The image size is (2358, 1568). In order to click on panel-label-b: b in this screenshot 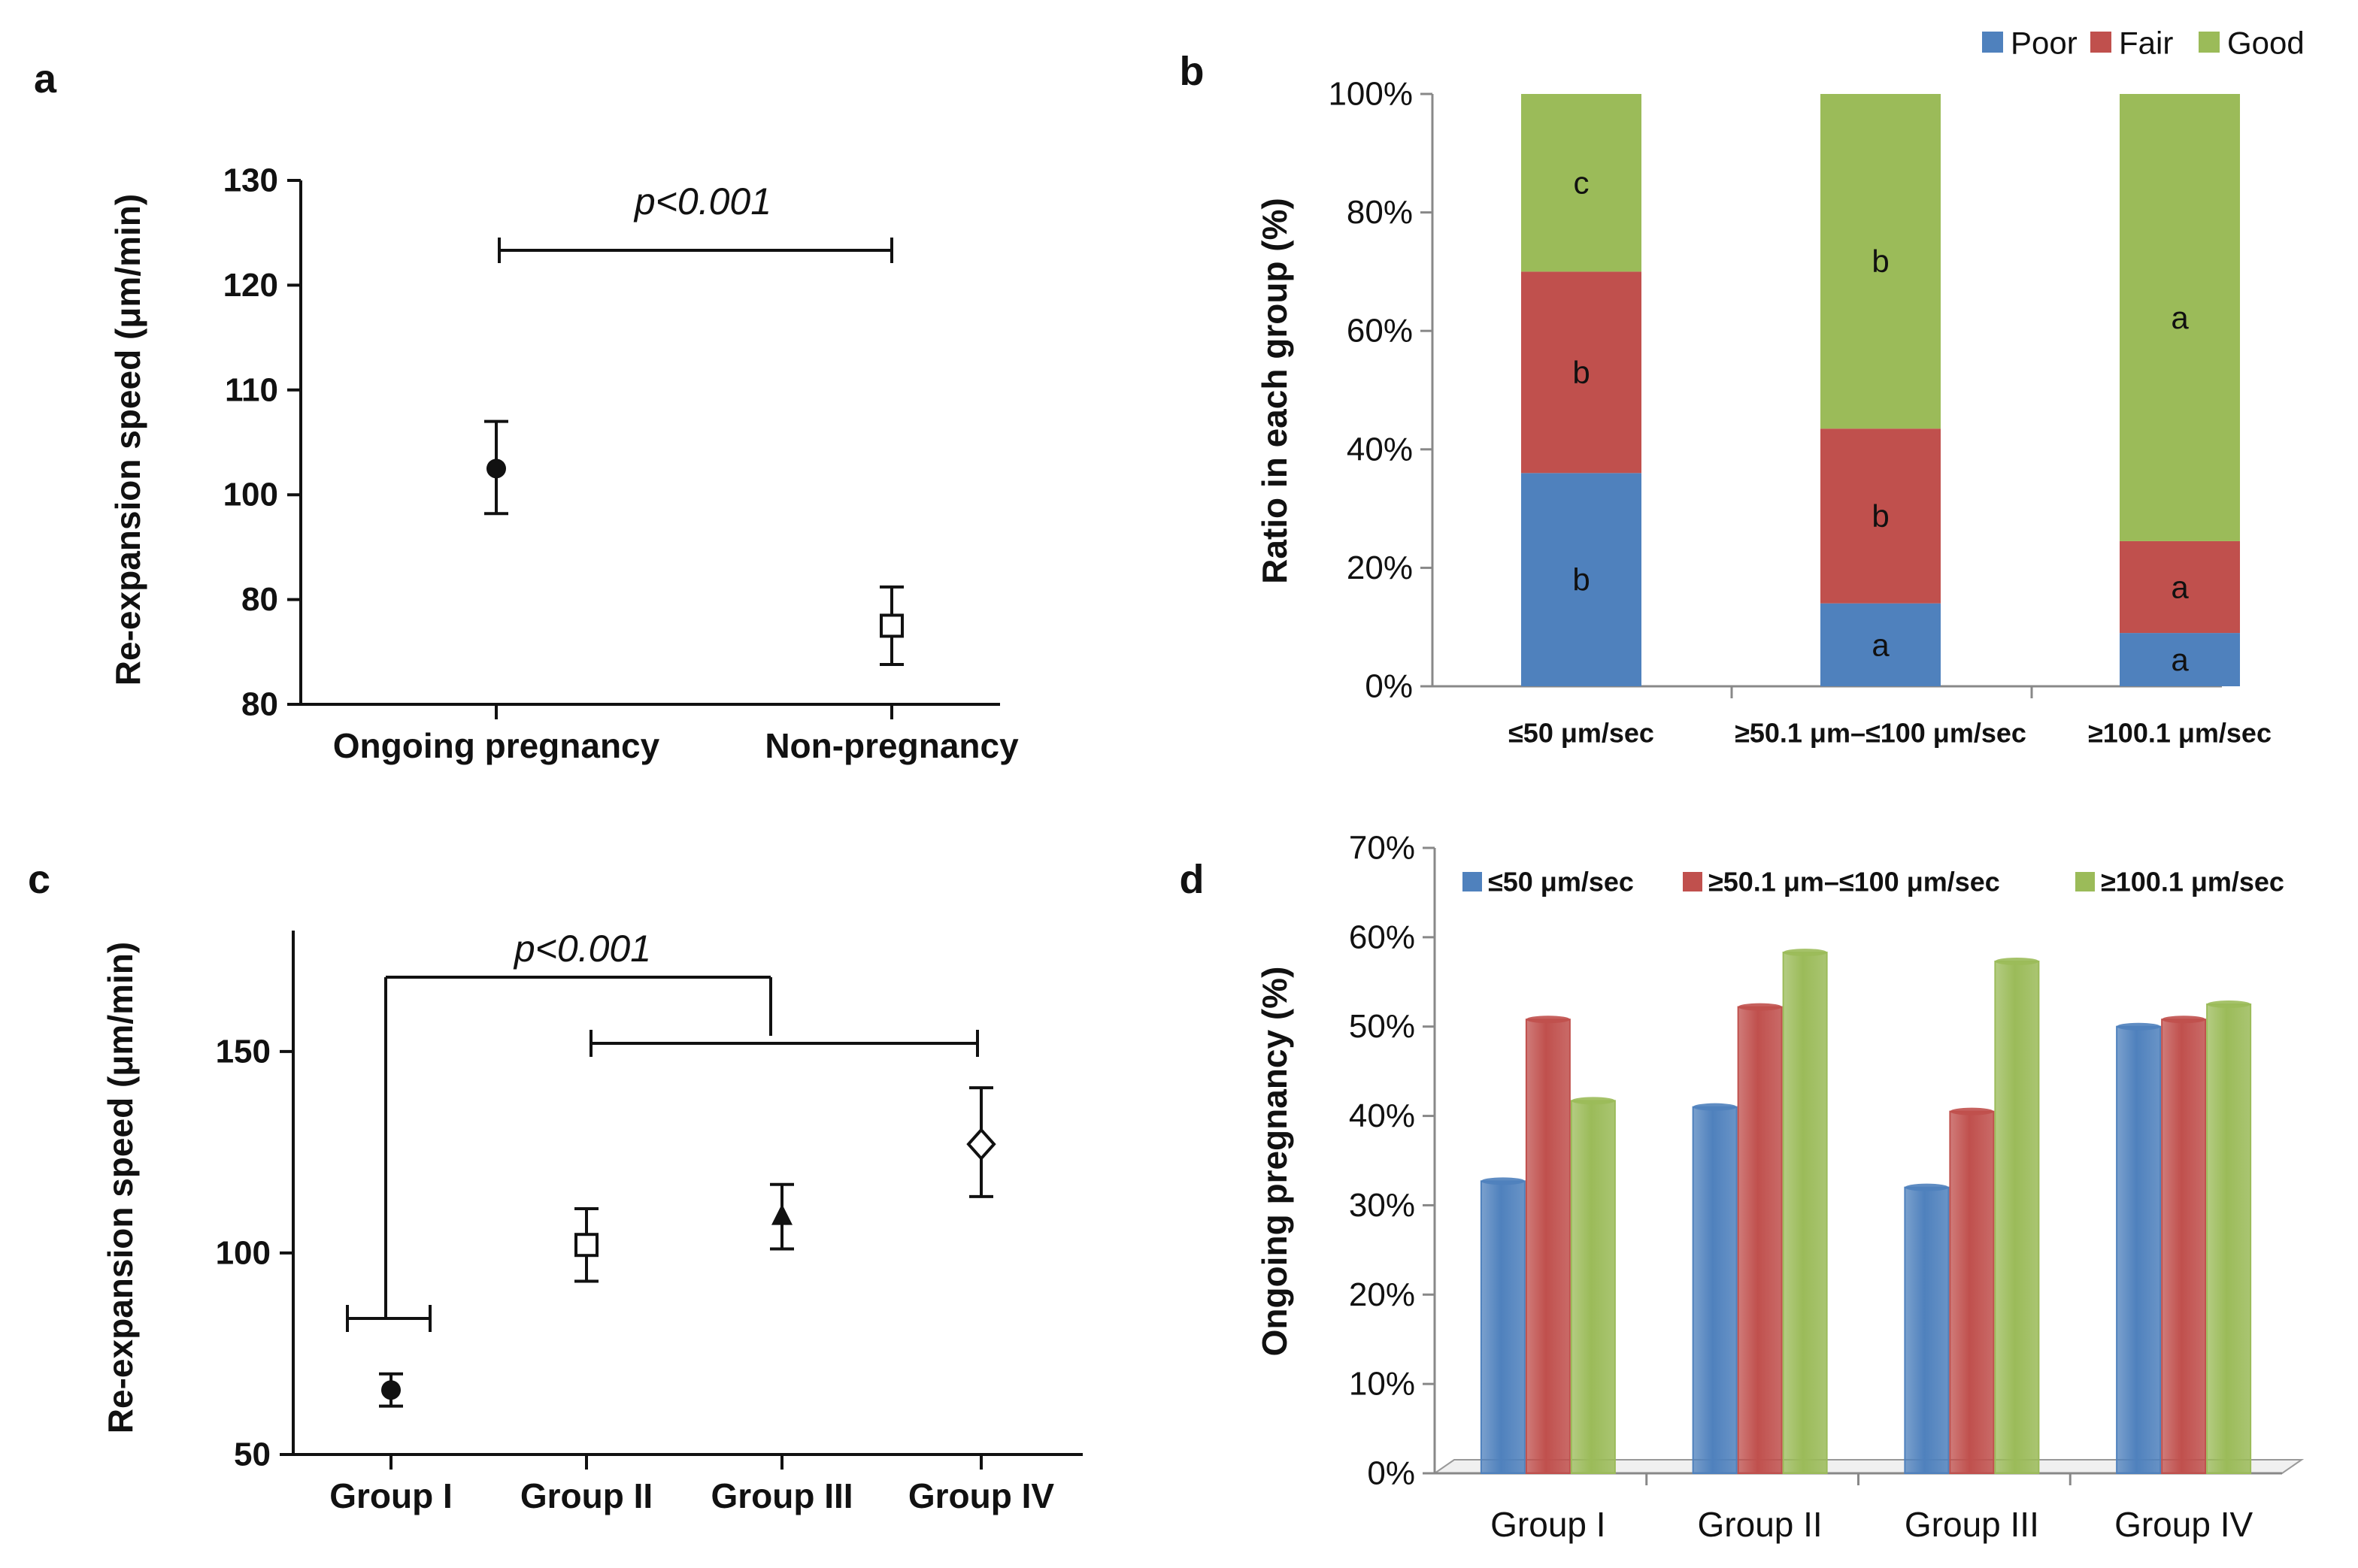, I will do `click(1192, 71)`.